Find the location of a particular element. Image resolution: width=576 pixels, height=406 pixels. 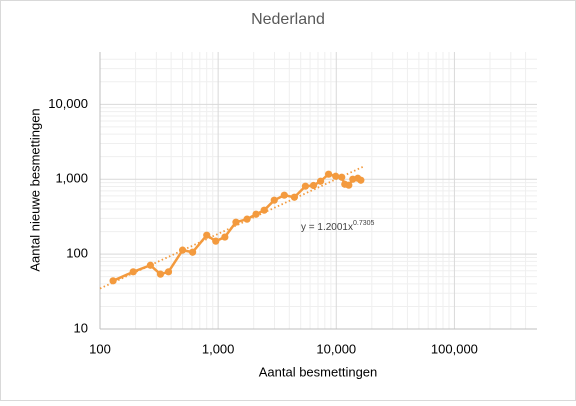

x-tick-label: 1,000 is located at coordinates (218, 348).